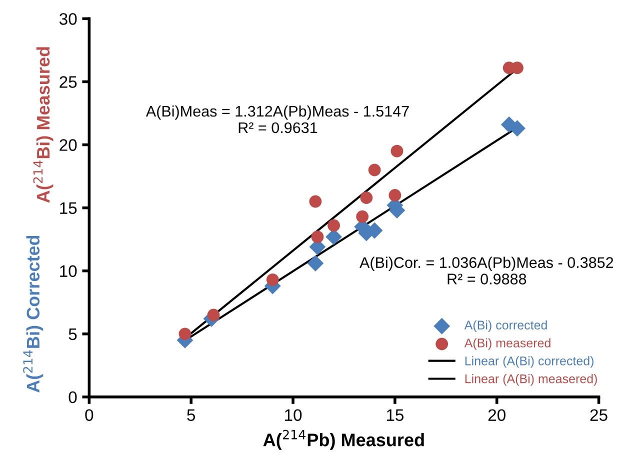  I want to click on y-tick-label: 5, so click(72, 334).